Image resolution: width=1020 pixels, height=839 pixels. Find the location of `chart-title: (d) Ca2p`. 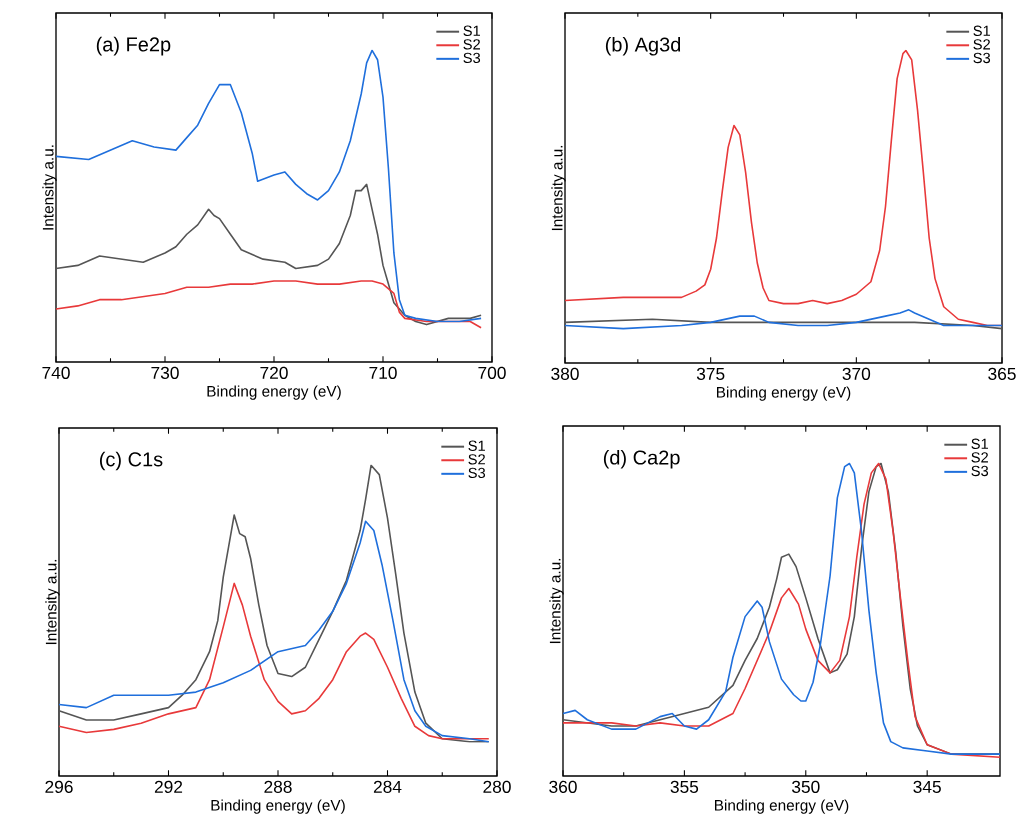

chart-title: (d) Ca2p is located at coordinates (641, 459).